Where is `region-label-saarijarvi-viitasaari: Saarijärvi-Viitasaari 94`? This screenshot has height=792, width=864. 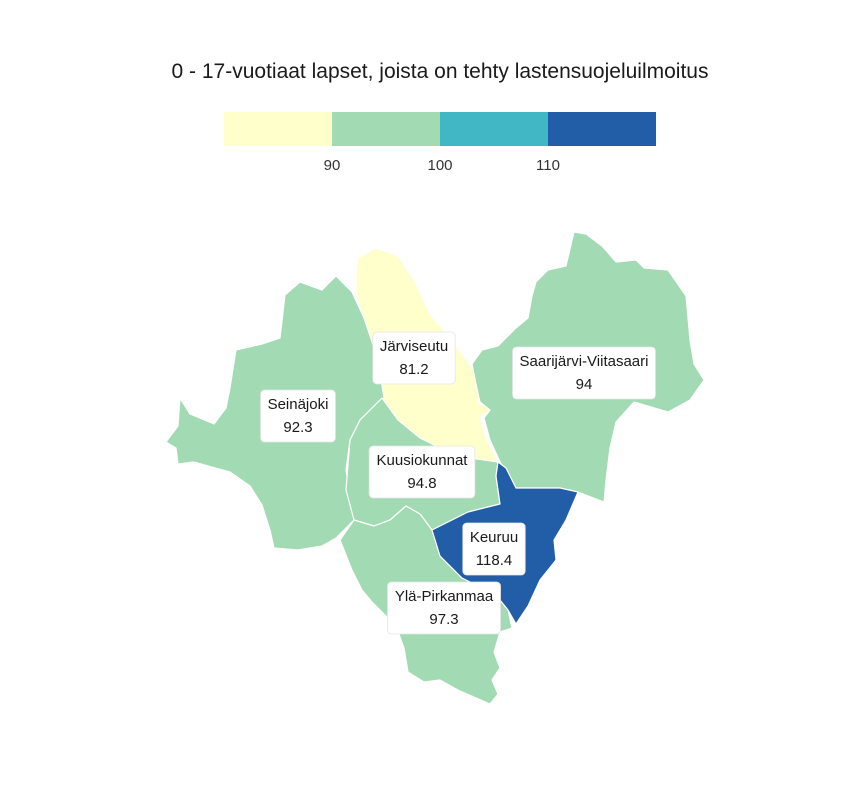
region-label-saarijarvi-viitasaari: Saarijärvi-Viitasaari 94 is located at coordinates (584, 373).